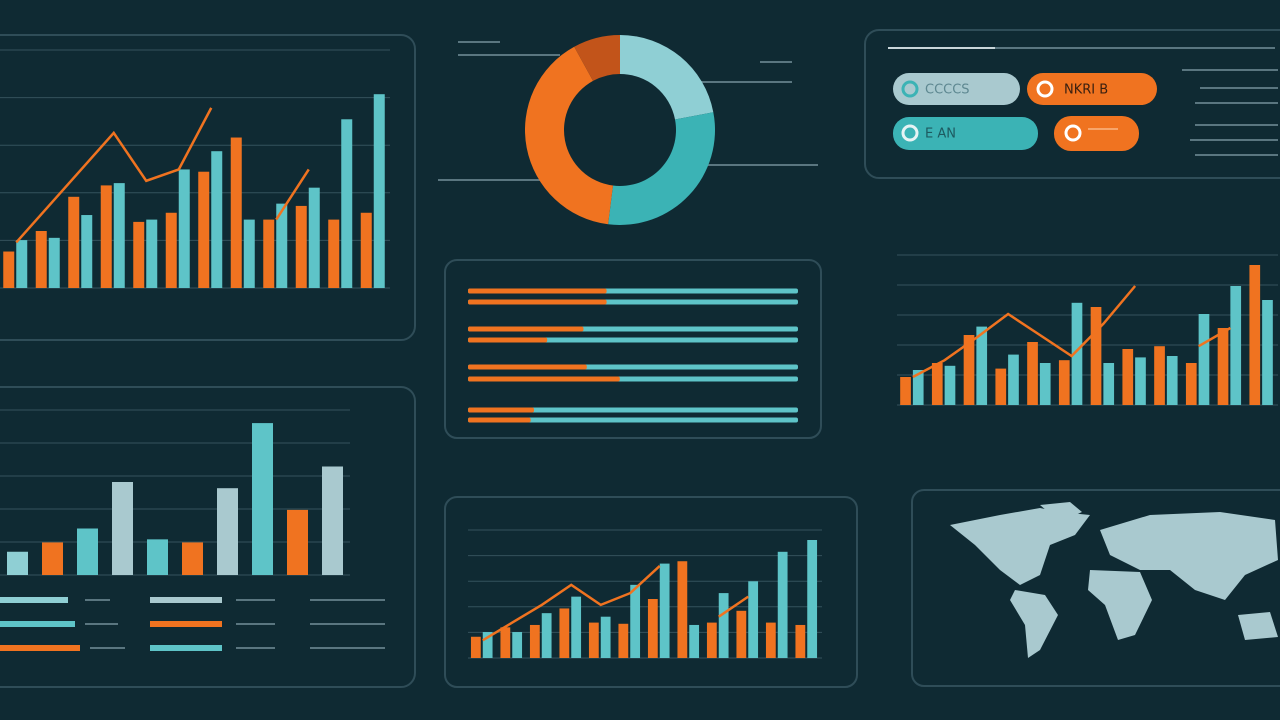  I want to click on pill-label: NKRI B, so click(1086, 90).